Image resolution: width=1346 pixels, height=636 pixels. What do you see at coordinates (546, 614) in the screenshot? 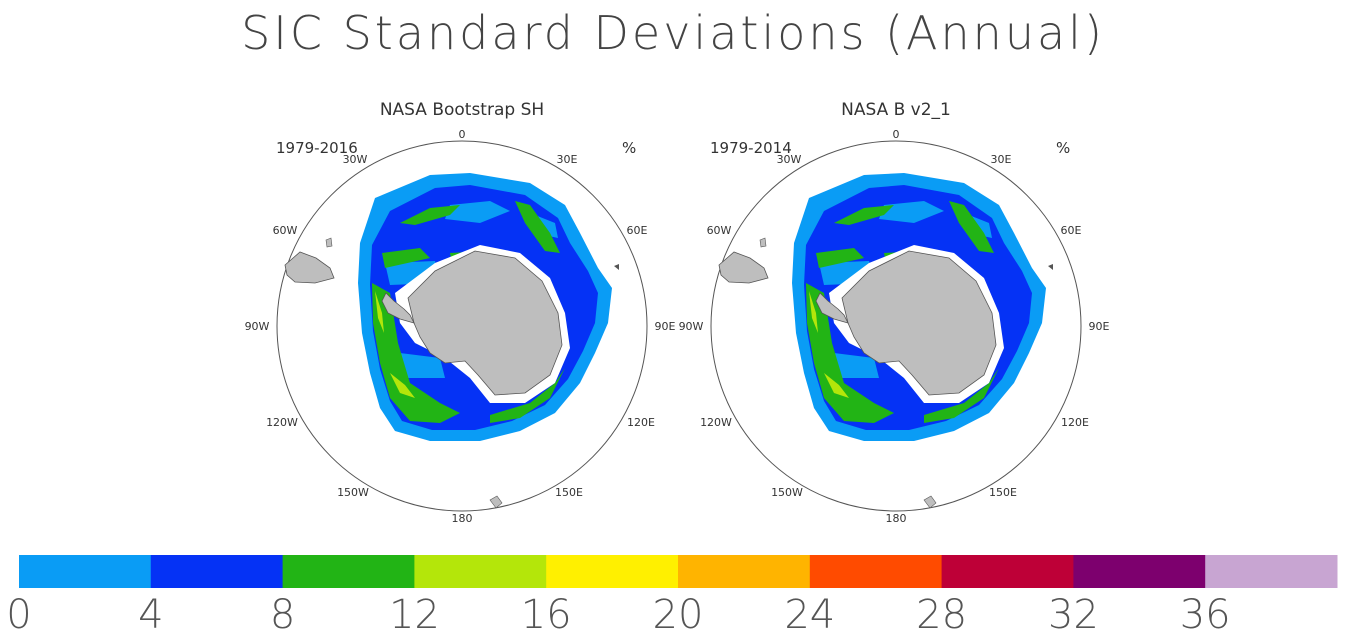
I see `colorbar-tick-label: 16` at bounding box center [546, 614].